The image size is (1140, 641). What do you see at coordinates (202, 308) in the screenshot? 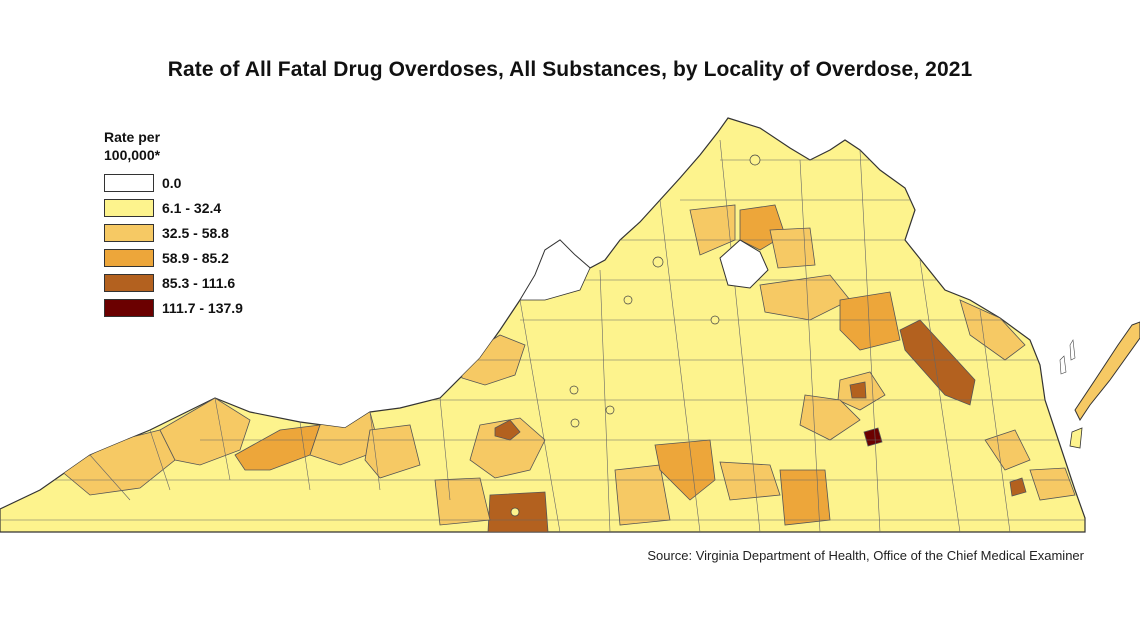
I see `legend-label-5: 111.7 - 137.9` at bounding box center [202, 308].